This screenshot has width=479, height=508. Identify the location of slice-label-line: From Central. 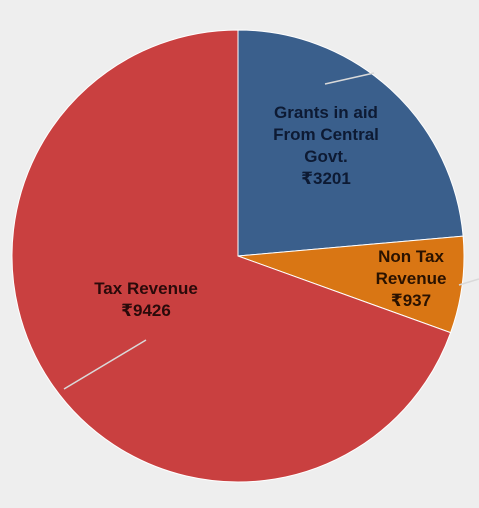
(326, 134).